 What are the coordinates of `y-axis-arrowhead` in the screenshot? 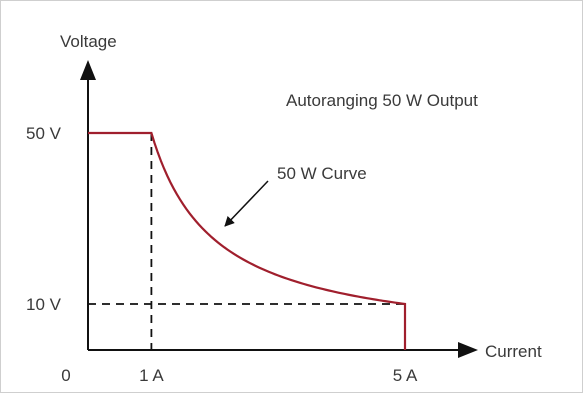 It's located at (88, 70).